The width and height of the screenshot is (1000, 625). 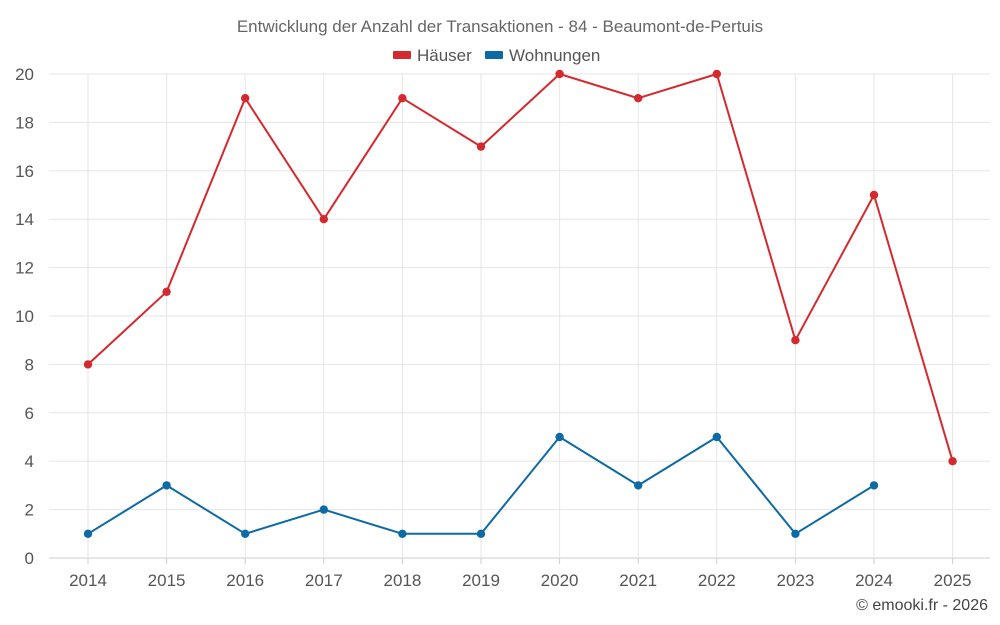 What do you see at coordinates (402, 580) in the screenshot?
I see `x-tick-label: 2018` at bounding box center [402, 580].